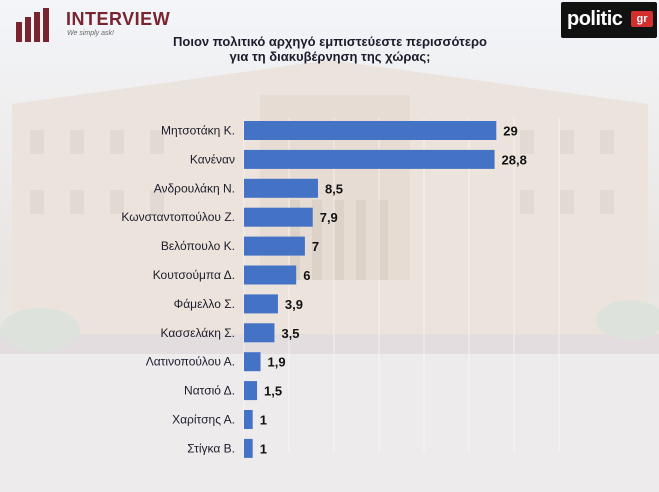  I want to click on chart-title-line-2: για τη διακυβέρνηση της χώρας;, so click(330, 56).